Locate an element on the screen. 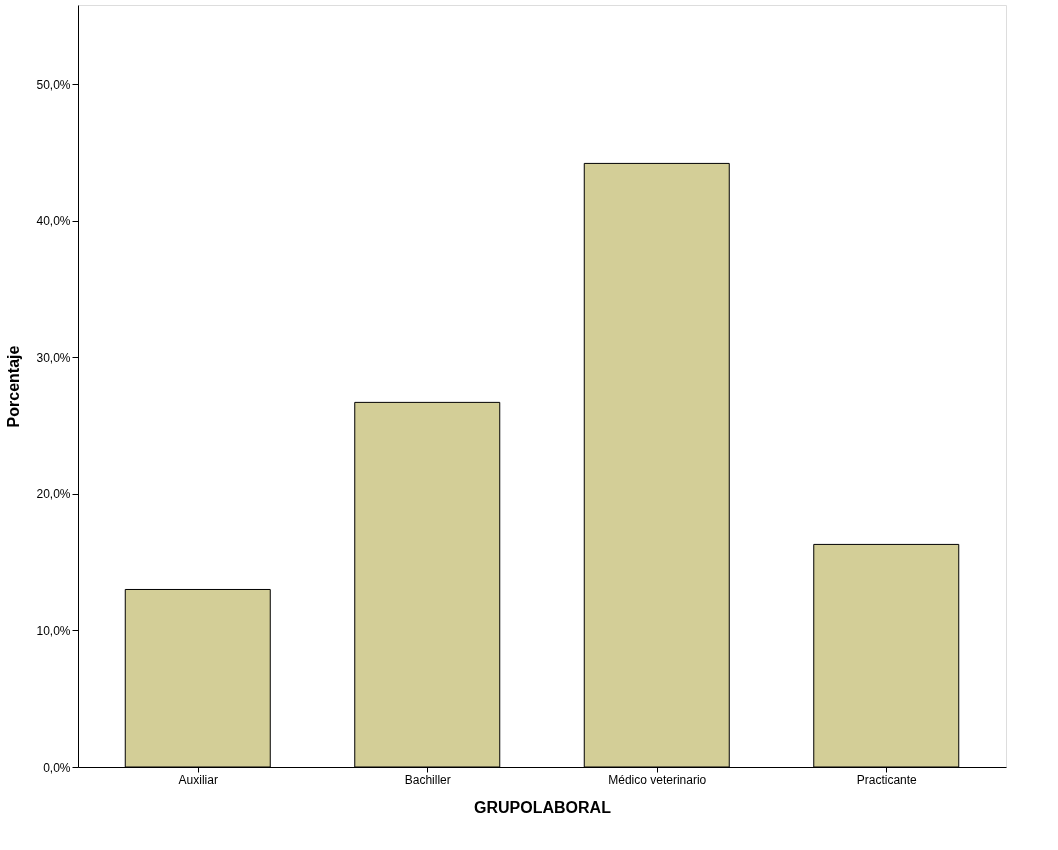 The height and width of the screenshot is (850, 1058). x-tick-label: Médico veterinario is located at coordinates (657, 779).